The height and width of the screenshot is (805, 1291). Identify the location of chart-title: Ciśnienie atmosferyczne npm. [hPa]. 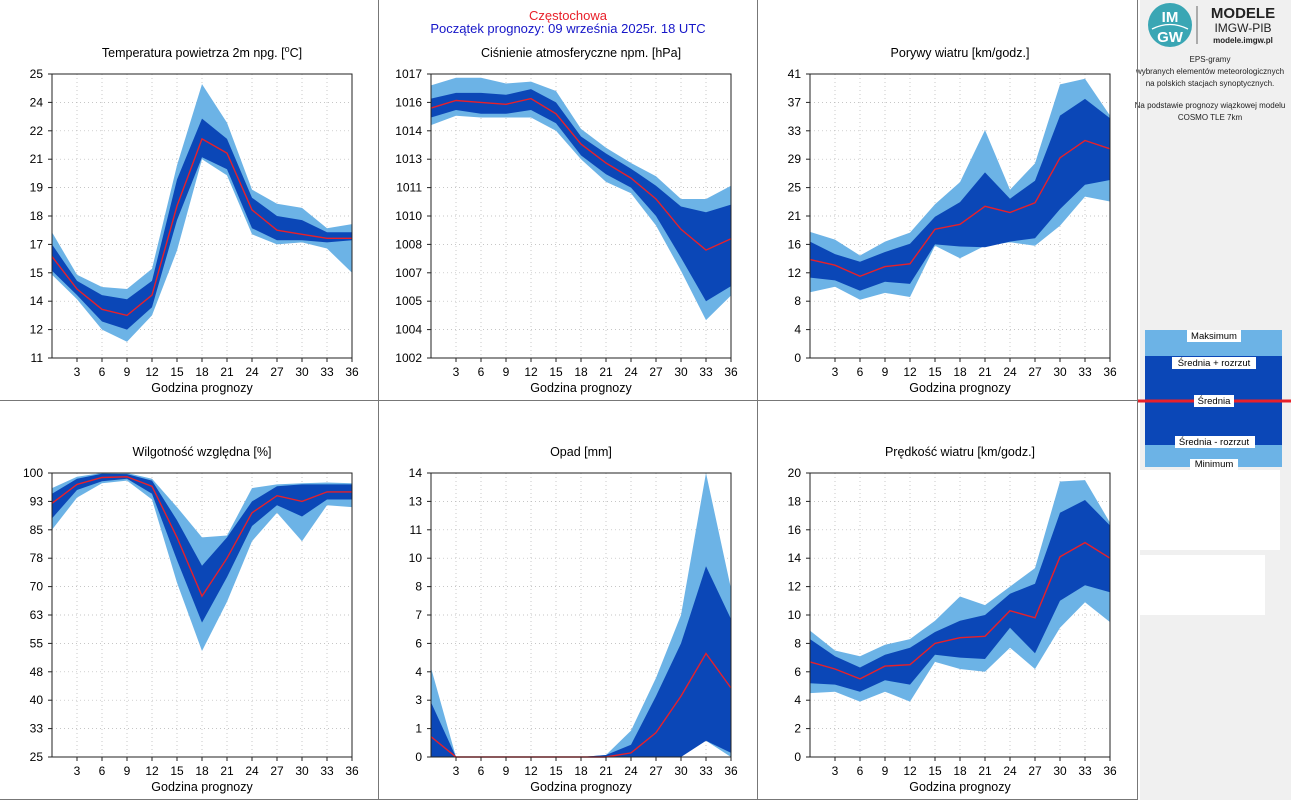
(581, 53).